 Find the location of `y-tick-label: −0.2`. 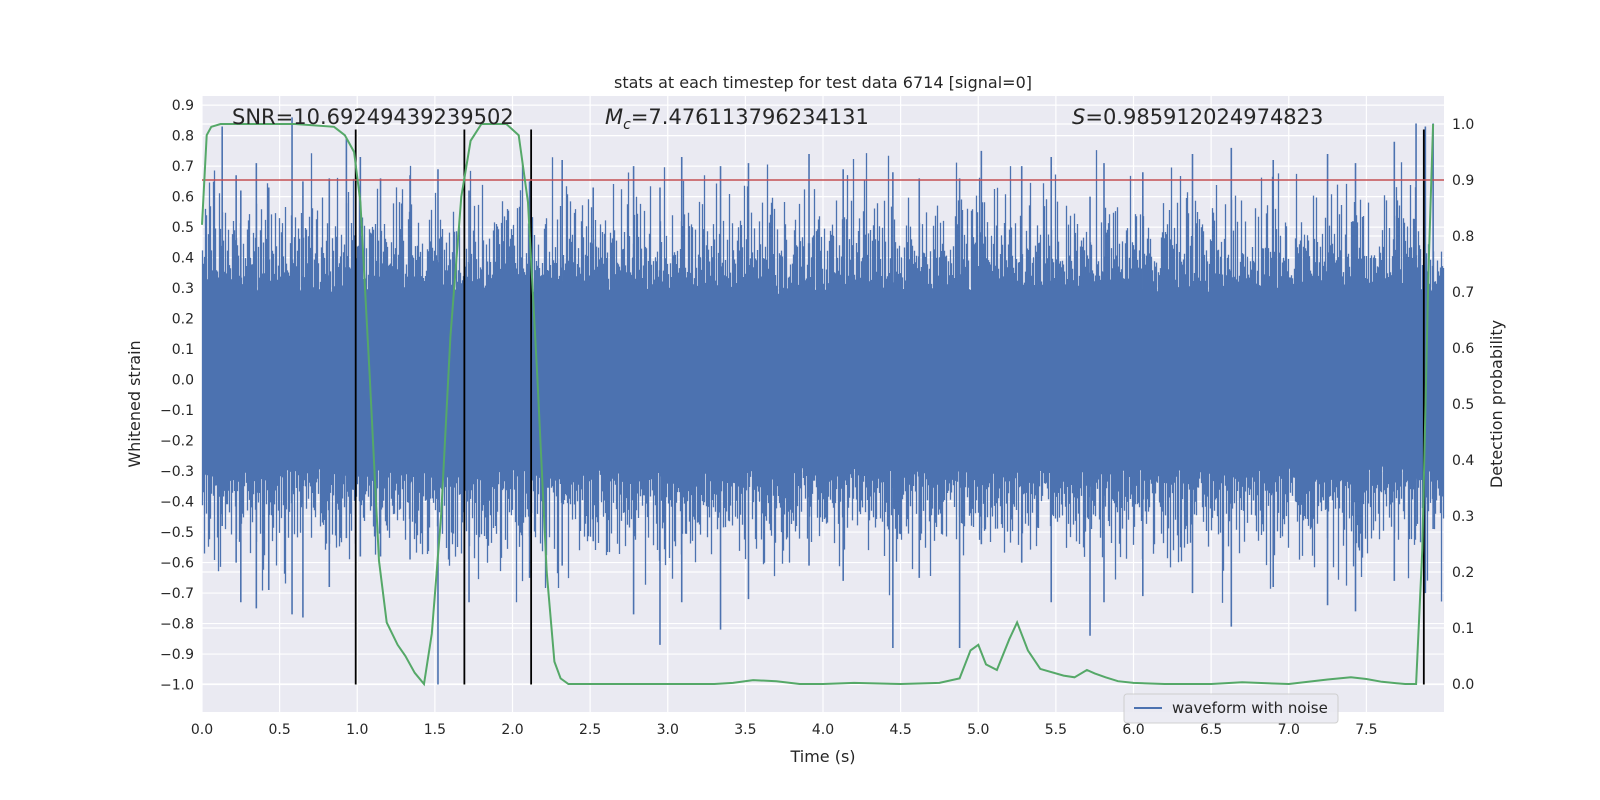

y-tick-label: −0.2 is located at coordinates (177, 442).